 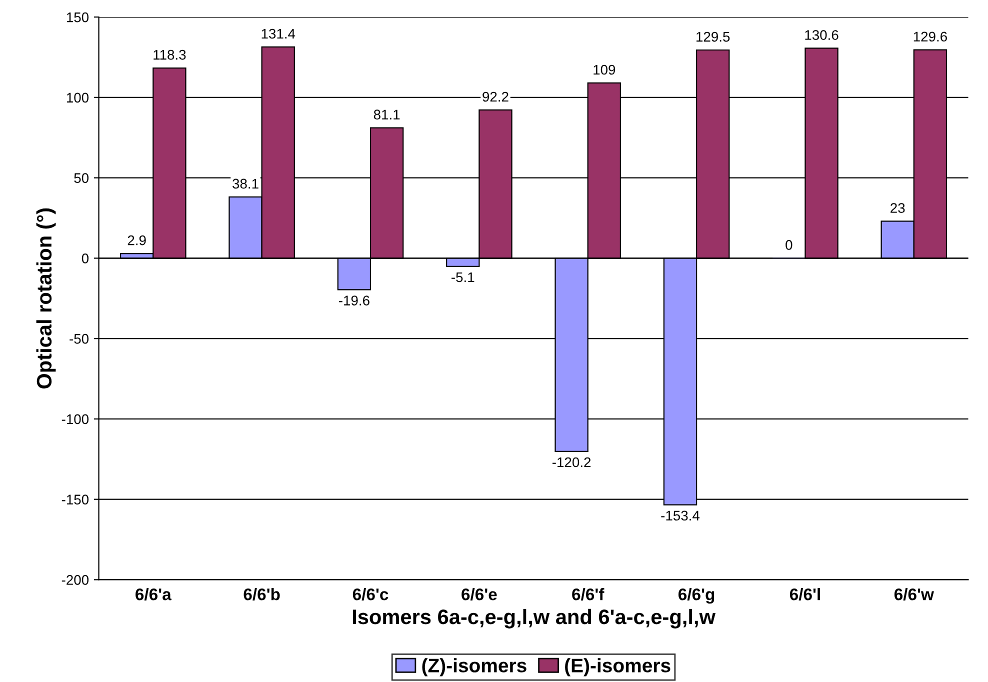 What do you see at coordinates (696, 596) in the screenshot?
I see `x-tick-label: 6/6'g` at bounding box center [696, 596].